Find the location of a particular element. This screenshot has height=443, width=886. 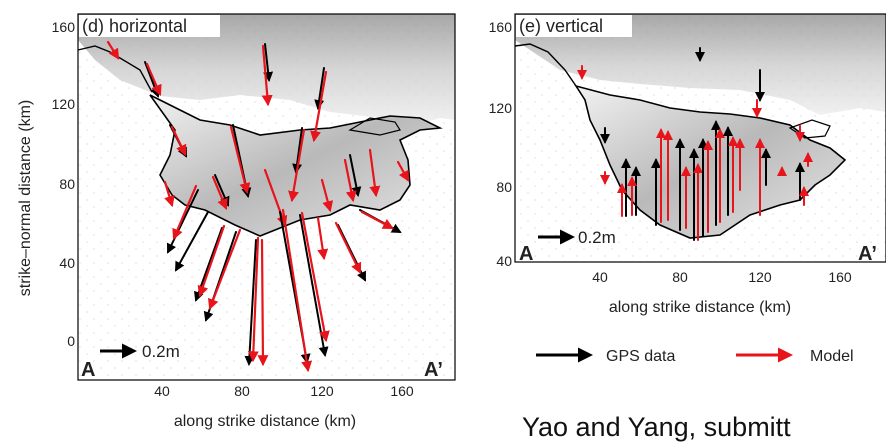

panel-e-xtick-40: 40 is located at coordinates (600, 277).